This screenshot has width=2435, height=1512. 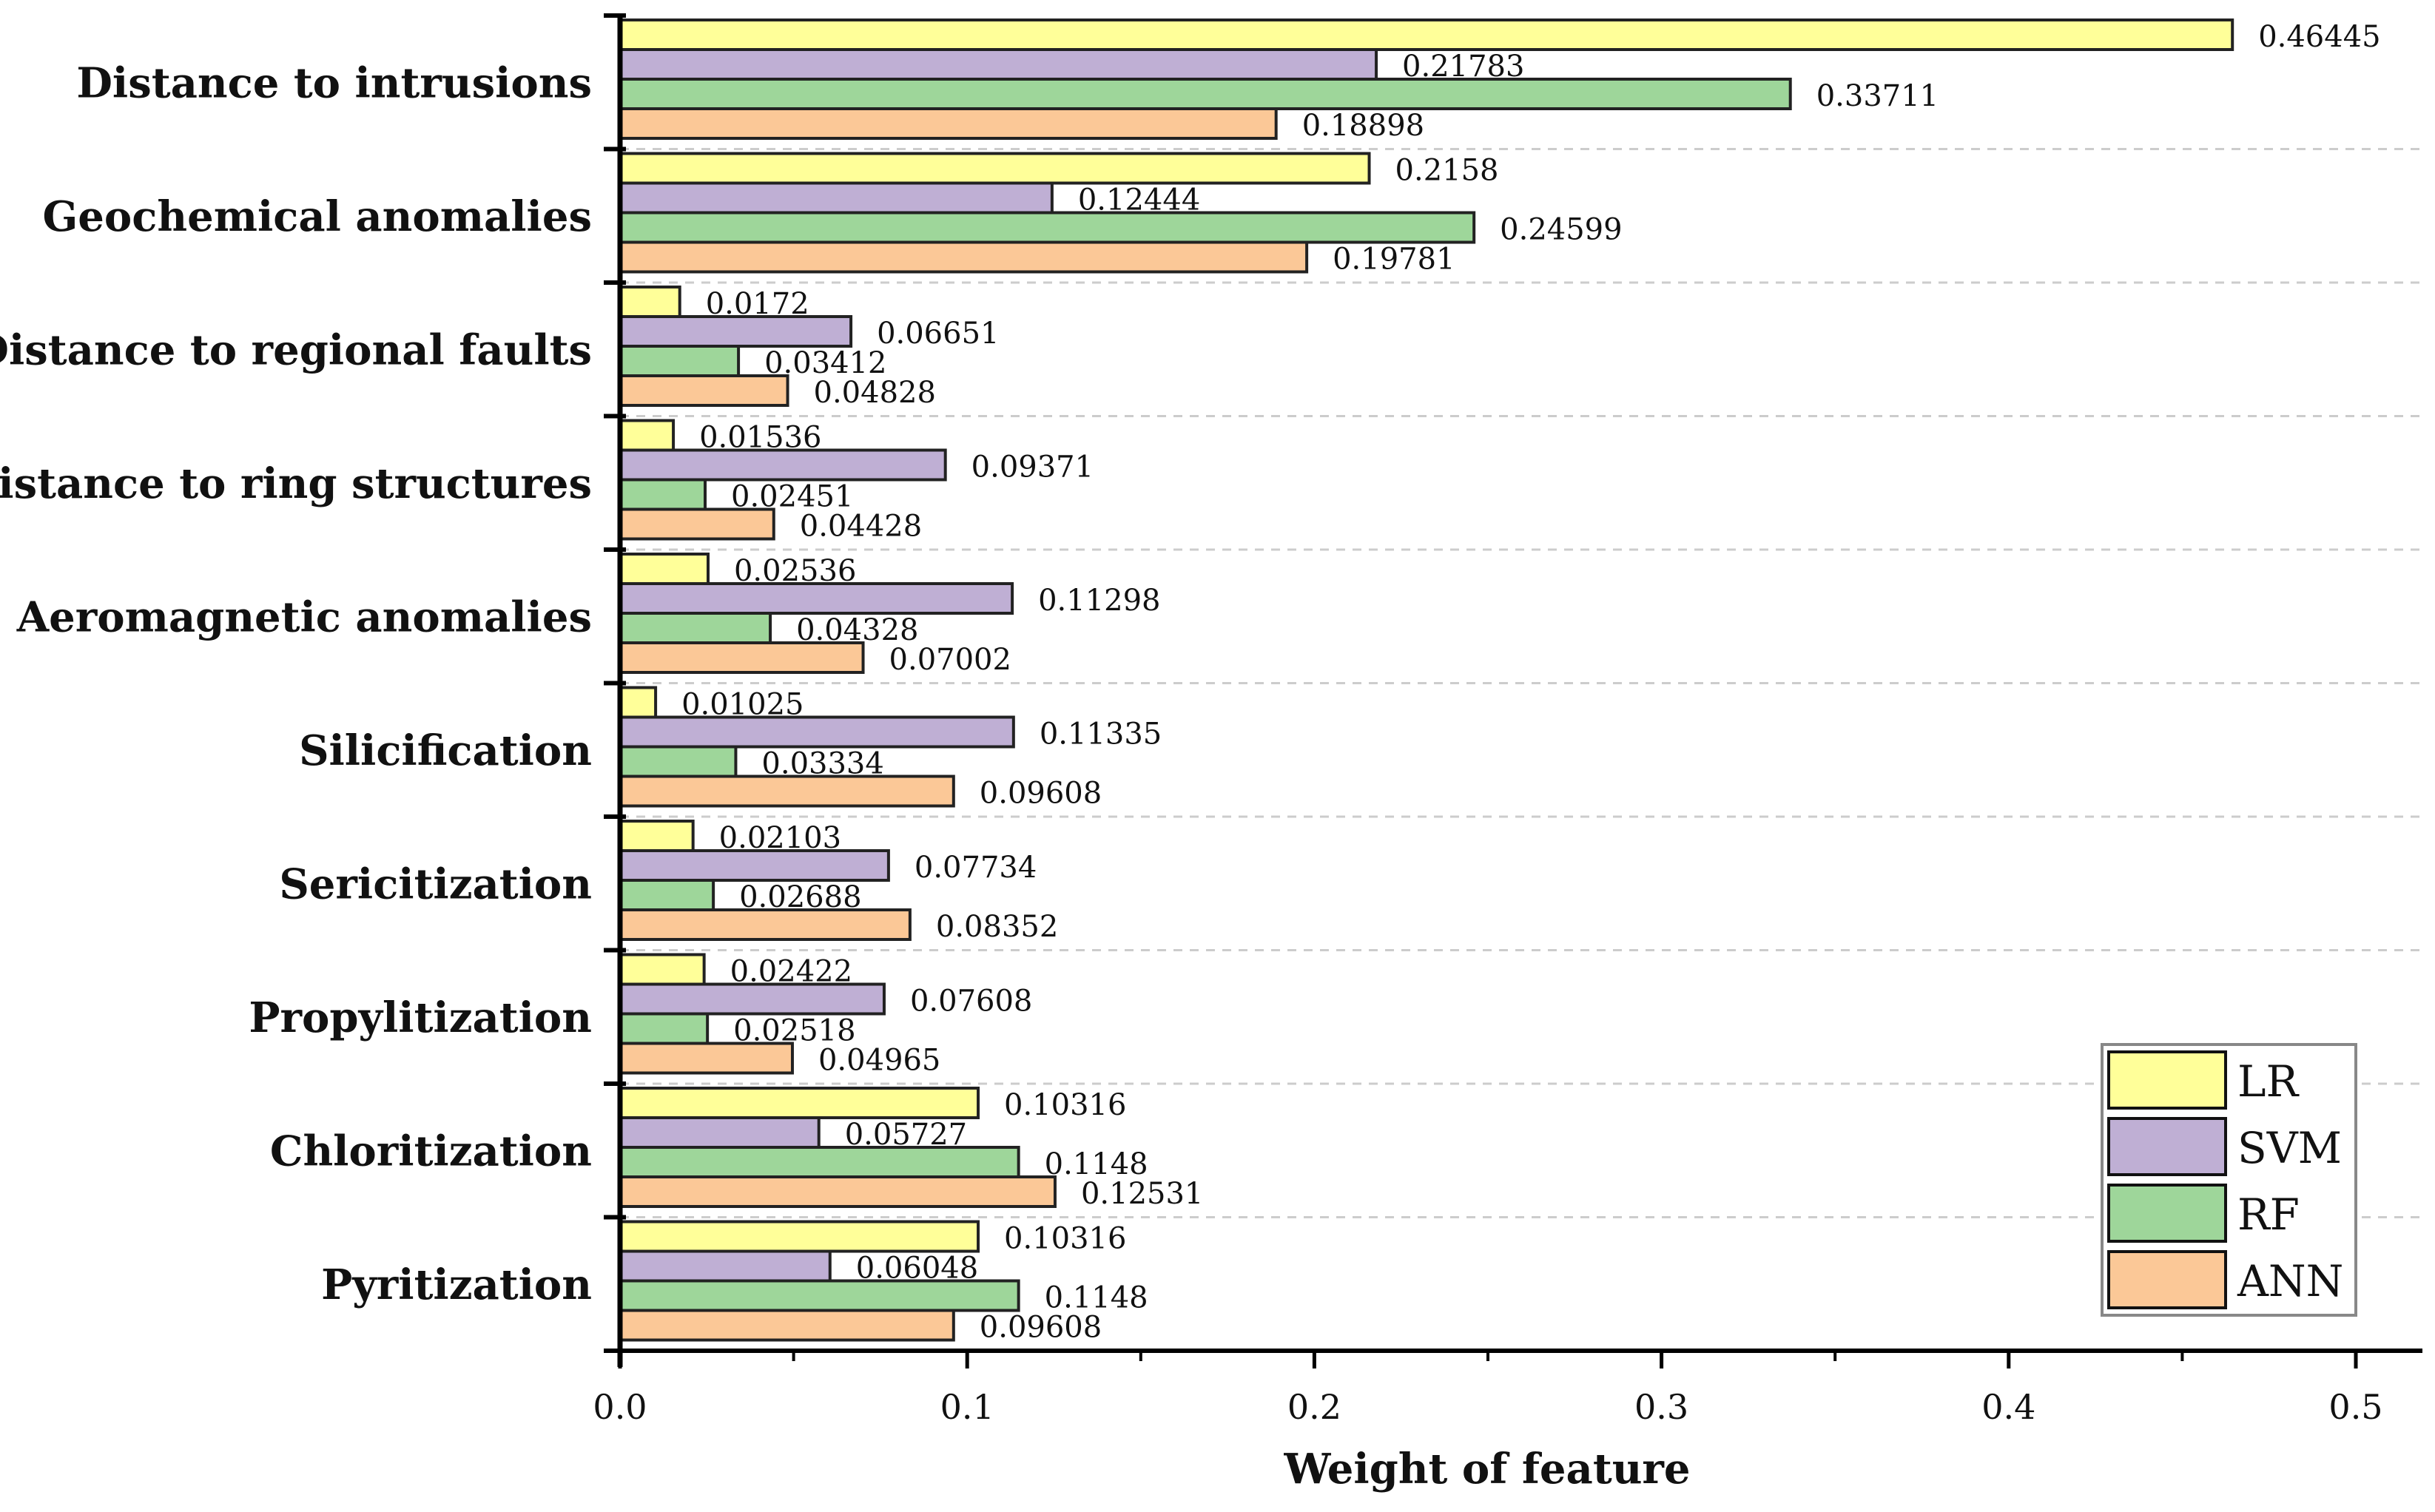 I want to click on category-label: Distance to intrusions, so click(x=334, y=82).